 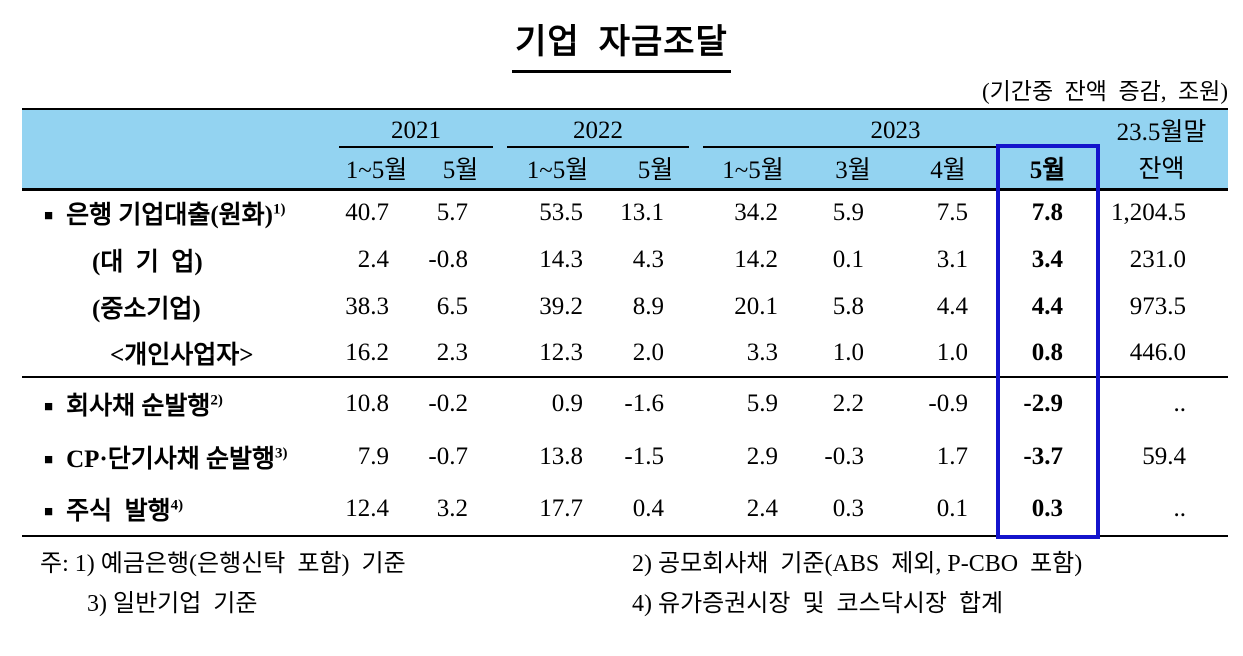 I want to click on cell-value: 34.2, so click(x=756, y=213).